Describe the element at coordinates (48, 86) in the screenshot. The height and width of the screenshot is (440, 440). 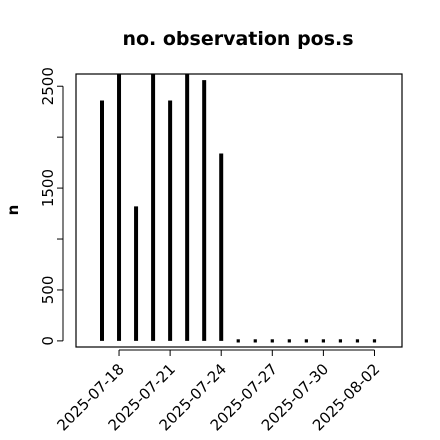
I see `y-tick-label: 2500` at that location.